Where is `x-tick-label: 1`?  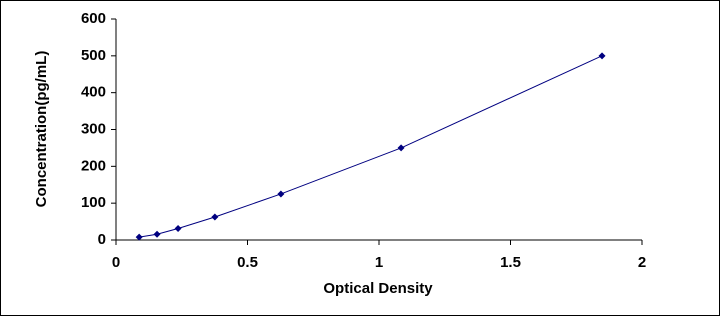 x-tick-label: 1 is located at coordinates (379, 262).